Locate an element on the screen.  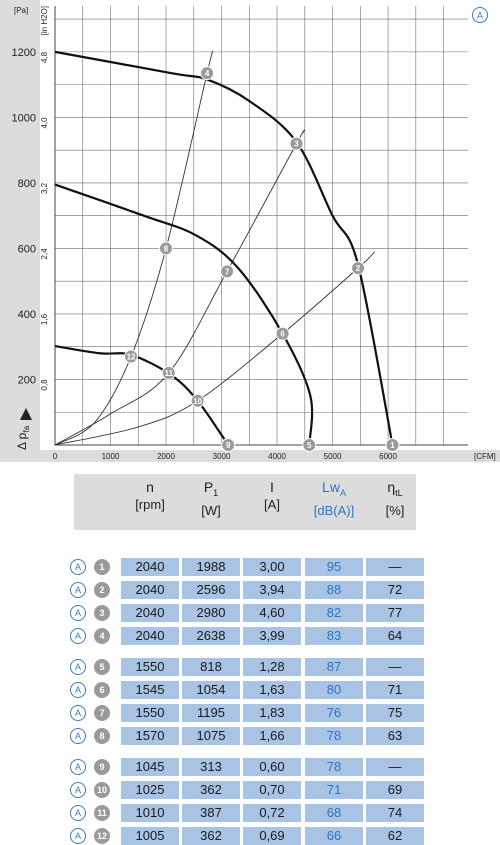
x-unit-label: [CFM] is located at coordinates (485, 456).